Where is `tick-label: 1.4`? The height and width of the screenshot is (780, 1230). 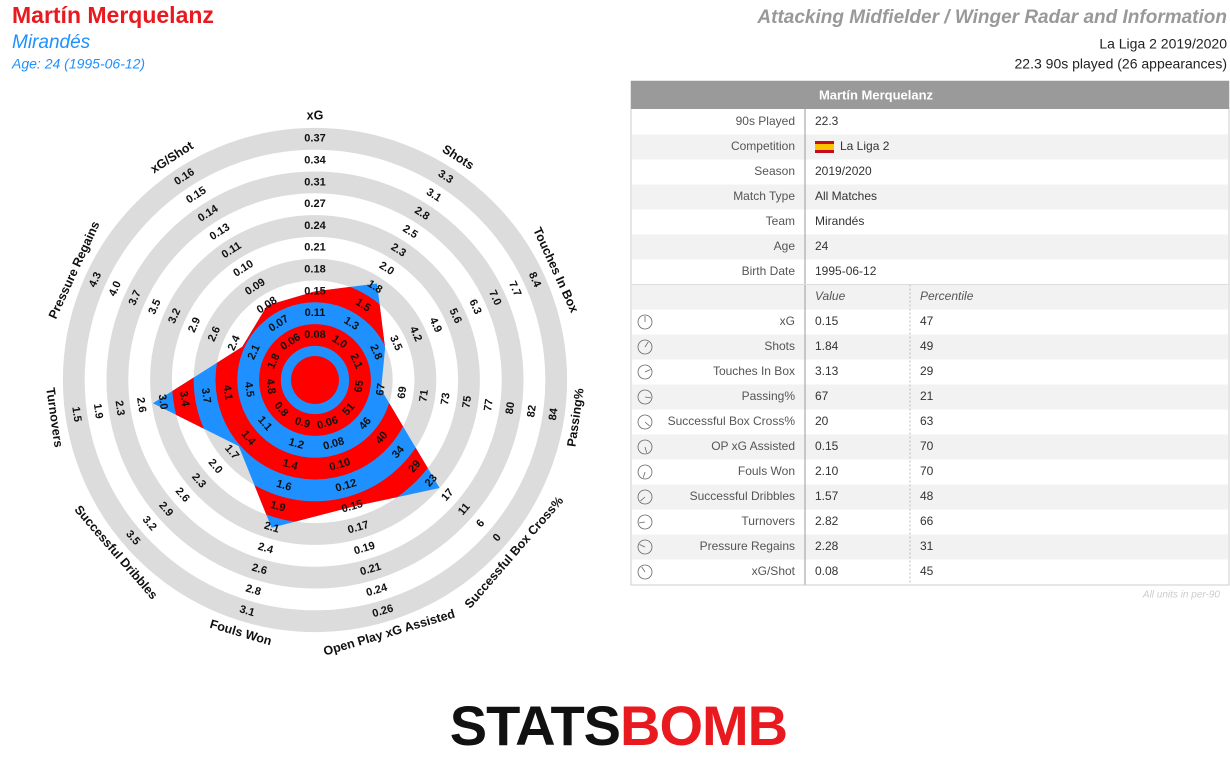 tick-label: 1.4 is located at coordinates (290, 465).